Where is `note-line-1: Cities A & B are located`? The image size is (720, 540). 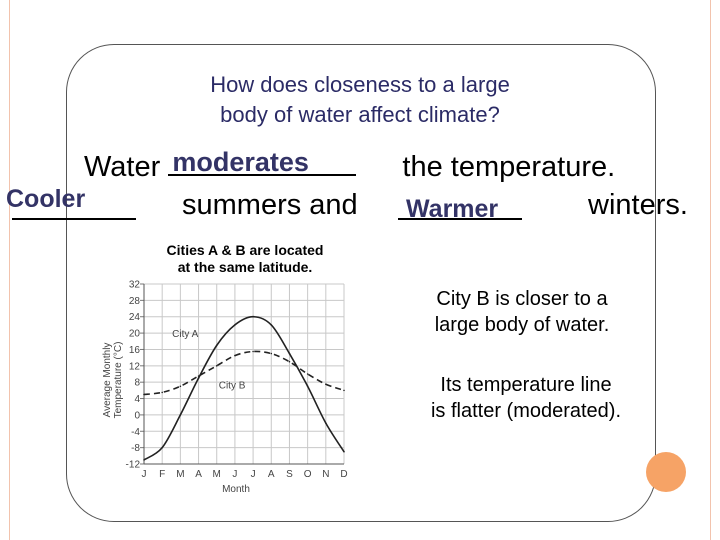 note-line-1: Cities A & B are located is located at coordinates (245, 250).